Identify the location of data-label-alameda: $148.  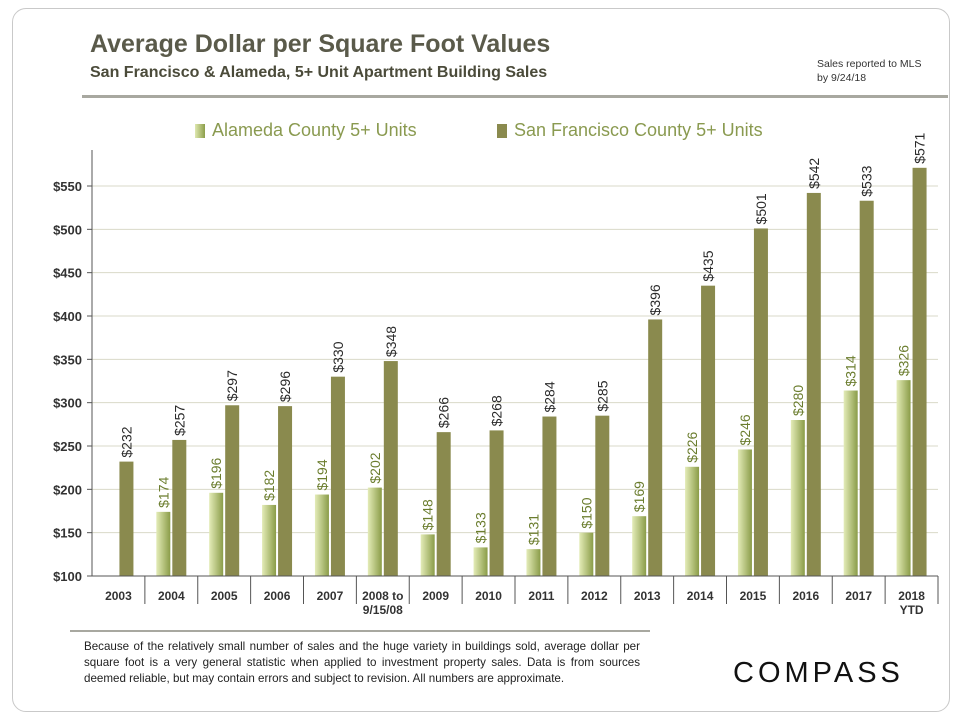
(428, 514).